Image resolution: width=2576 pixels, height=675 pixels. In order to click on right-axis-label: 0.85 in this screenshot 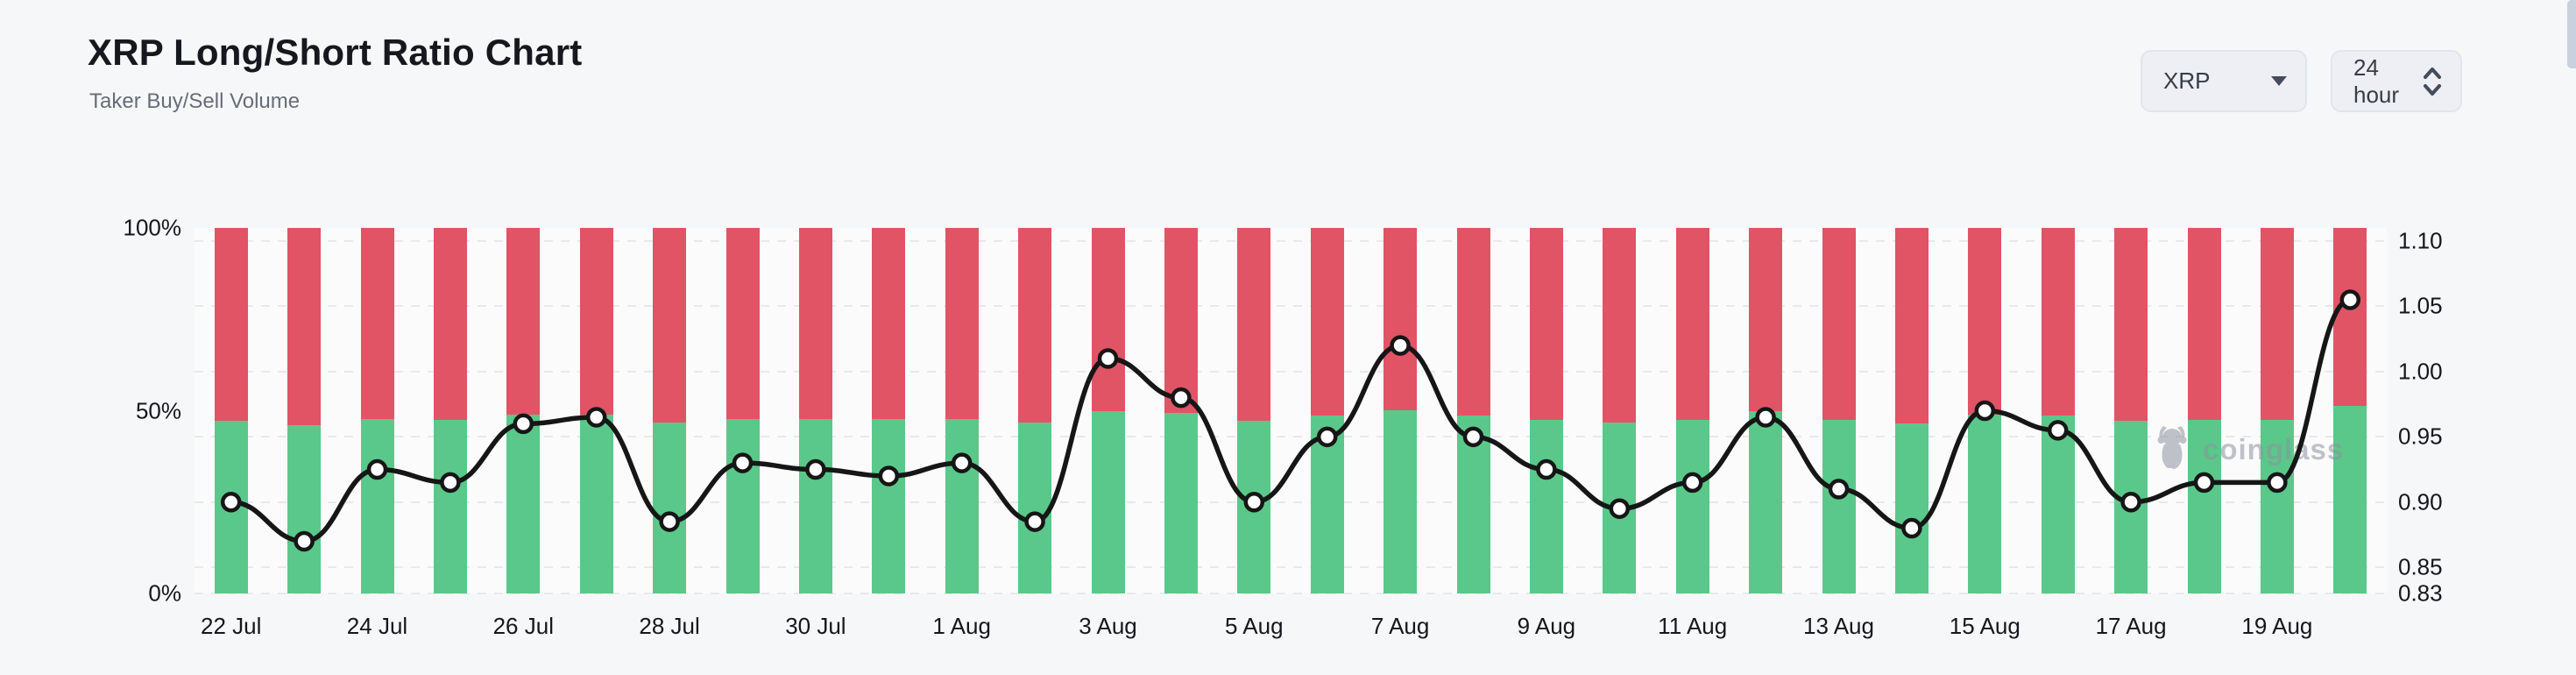, I will do `click(2420, 567)`.